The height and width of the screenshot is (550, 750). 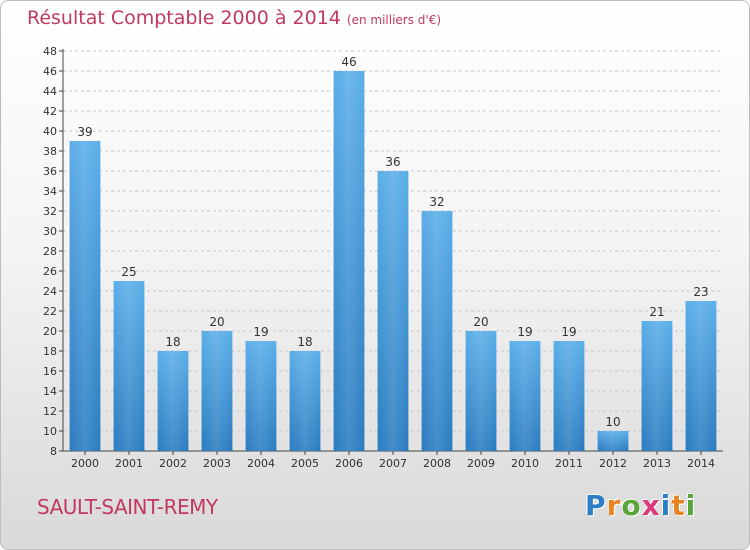 I want to click on chart-title-text: Résultat Comptable 2000 à 2014, so click(x=184, y=18).